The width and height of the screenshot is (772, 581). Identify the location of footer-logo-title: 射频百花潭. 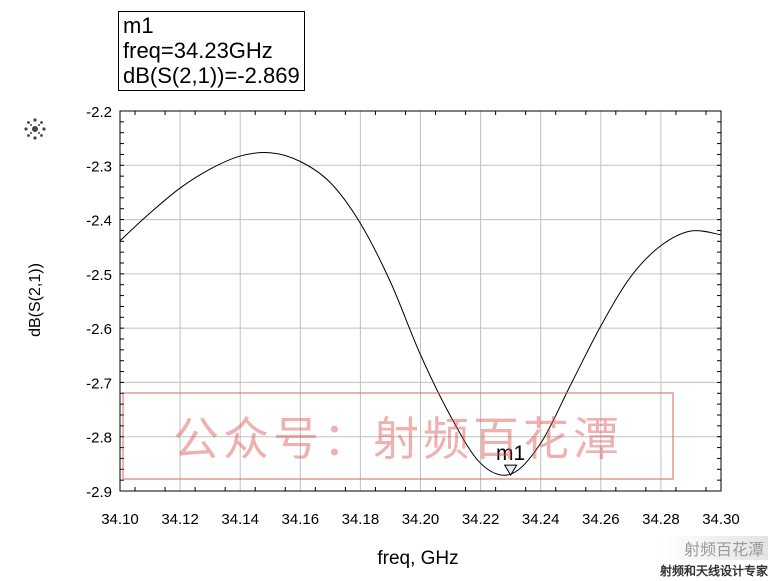
(713, 548).